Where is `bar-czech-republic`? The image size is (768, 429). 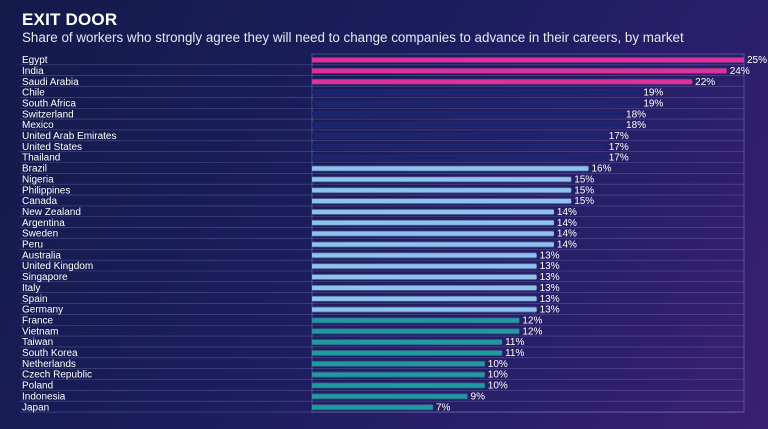 bar-czech-republic is located at coordinates (398, 374).